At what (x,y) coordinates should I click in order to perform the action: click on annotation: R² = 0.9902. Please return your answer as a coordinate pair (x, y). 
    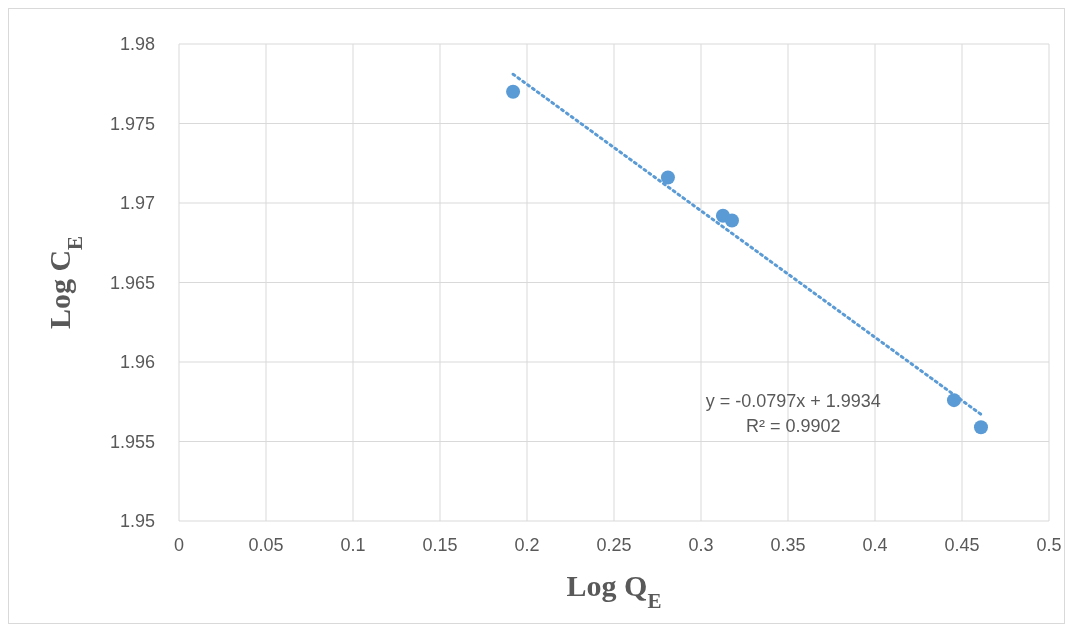
    Looking at the image, I should click on (793, 425).